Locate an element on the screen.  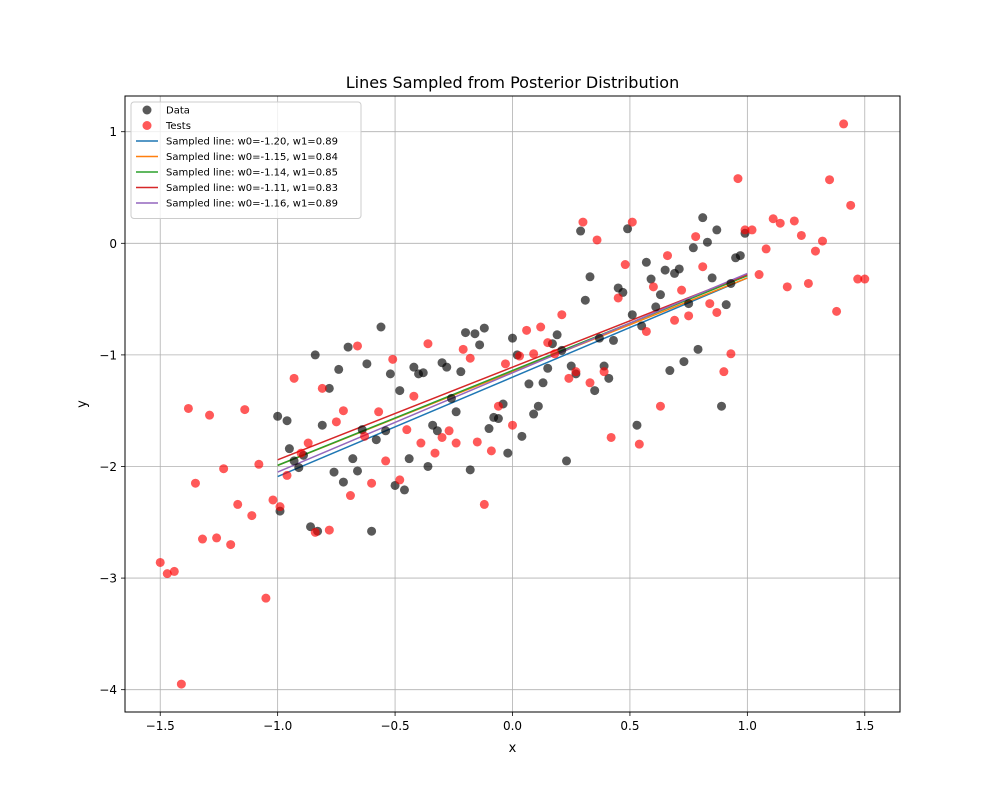
y-tick-label: 0 is located at coordinates (113, 244).